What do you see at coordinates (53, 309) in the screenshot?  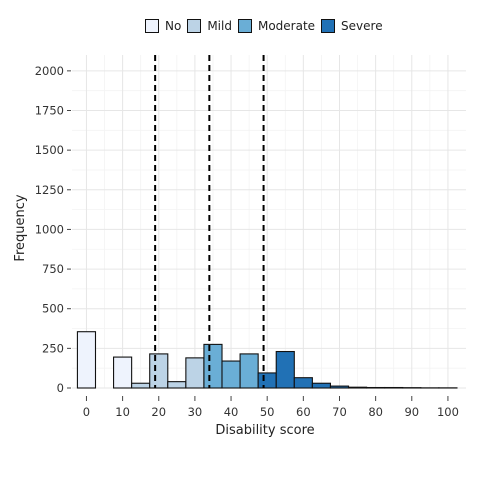 I see `y-tick-label: 500` at bounding box center [53, 309].